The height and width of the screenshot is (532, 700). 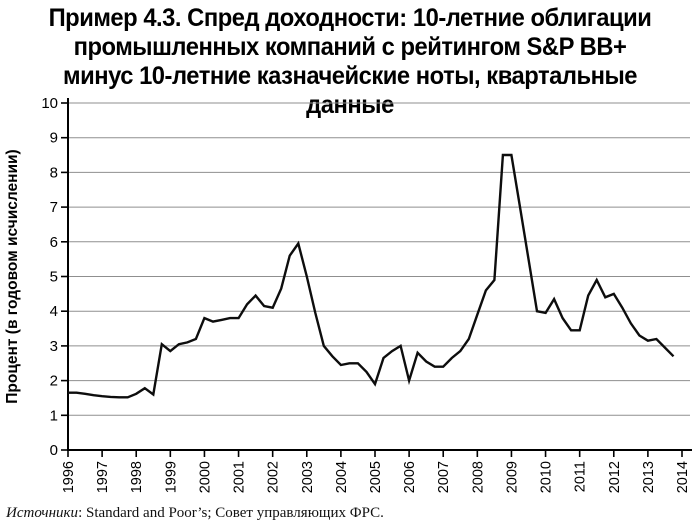 I want to click on y-tick-label: 1, so click(x=54, y=415).